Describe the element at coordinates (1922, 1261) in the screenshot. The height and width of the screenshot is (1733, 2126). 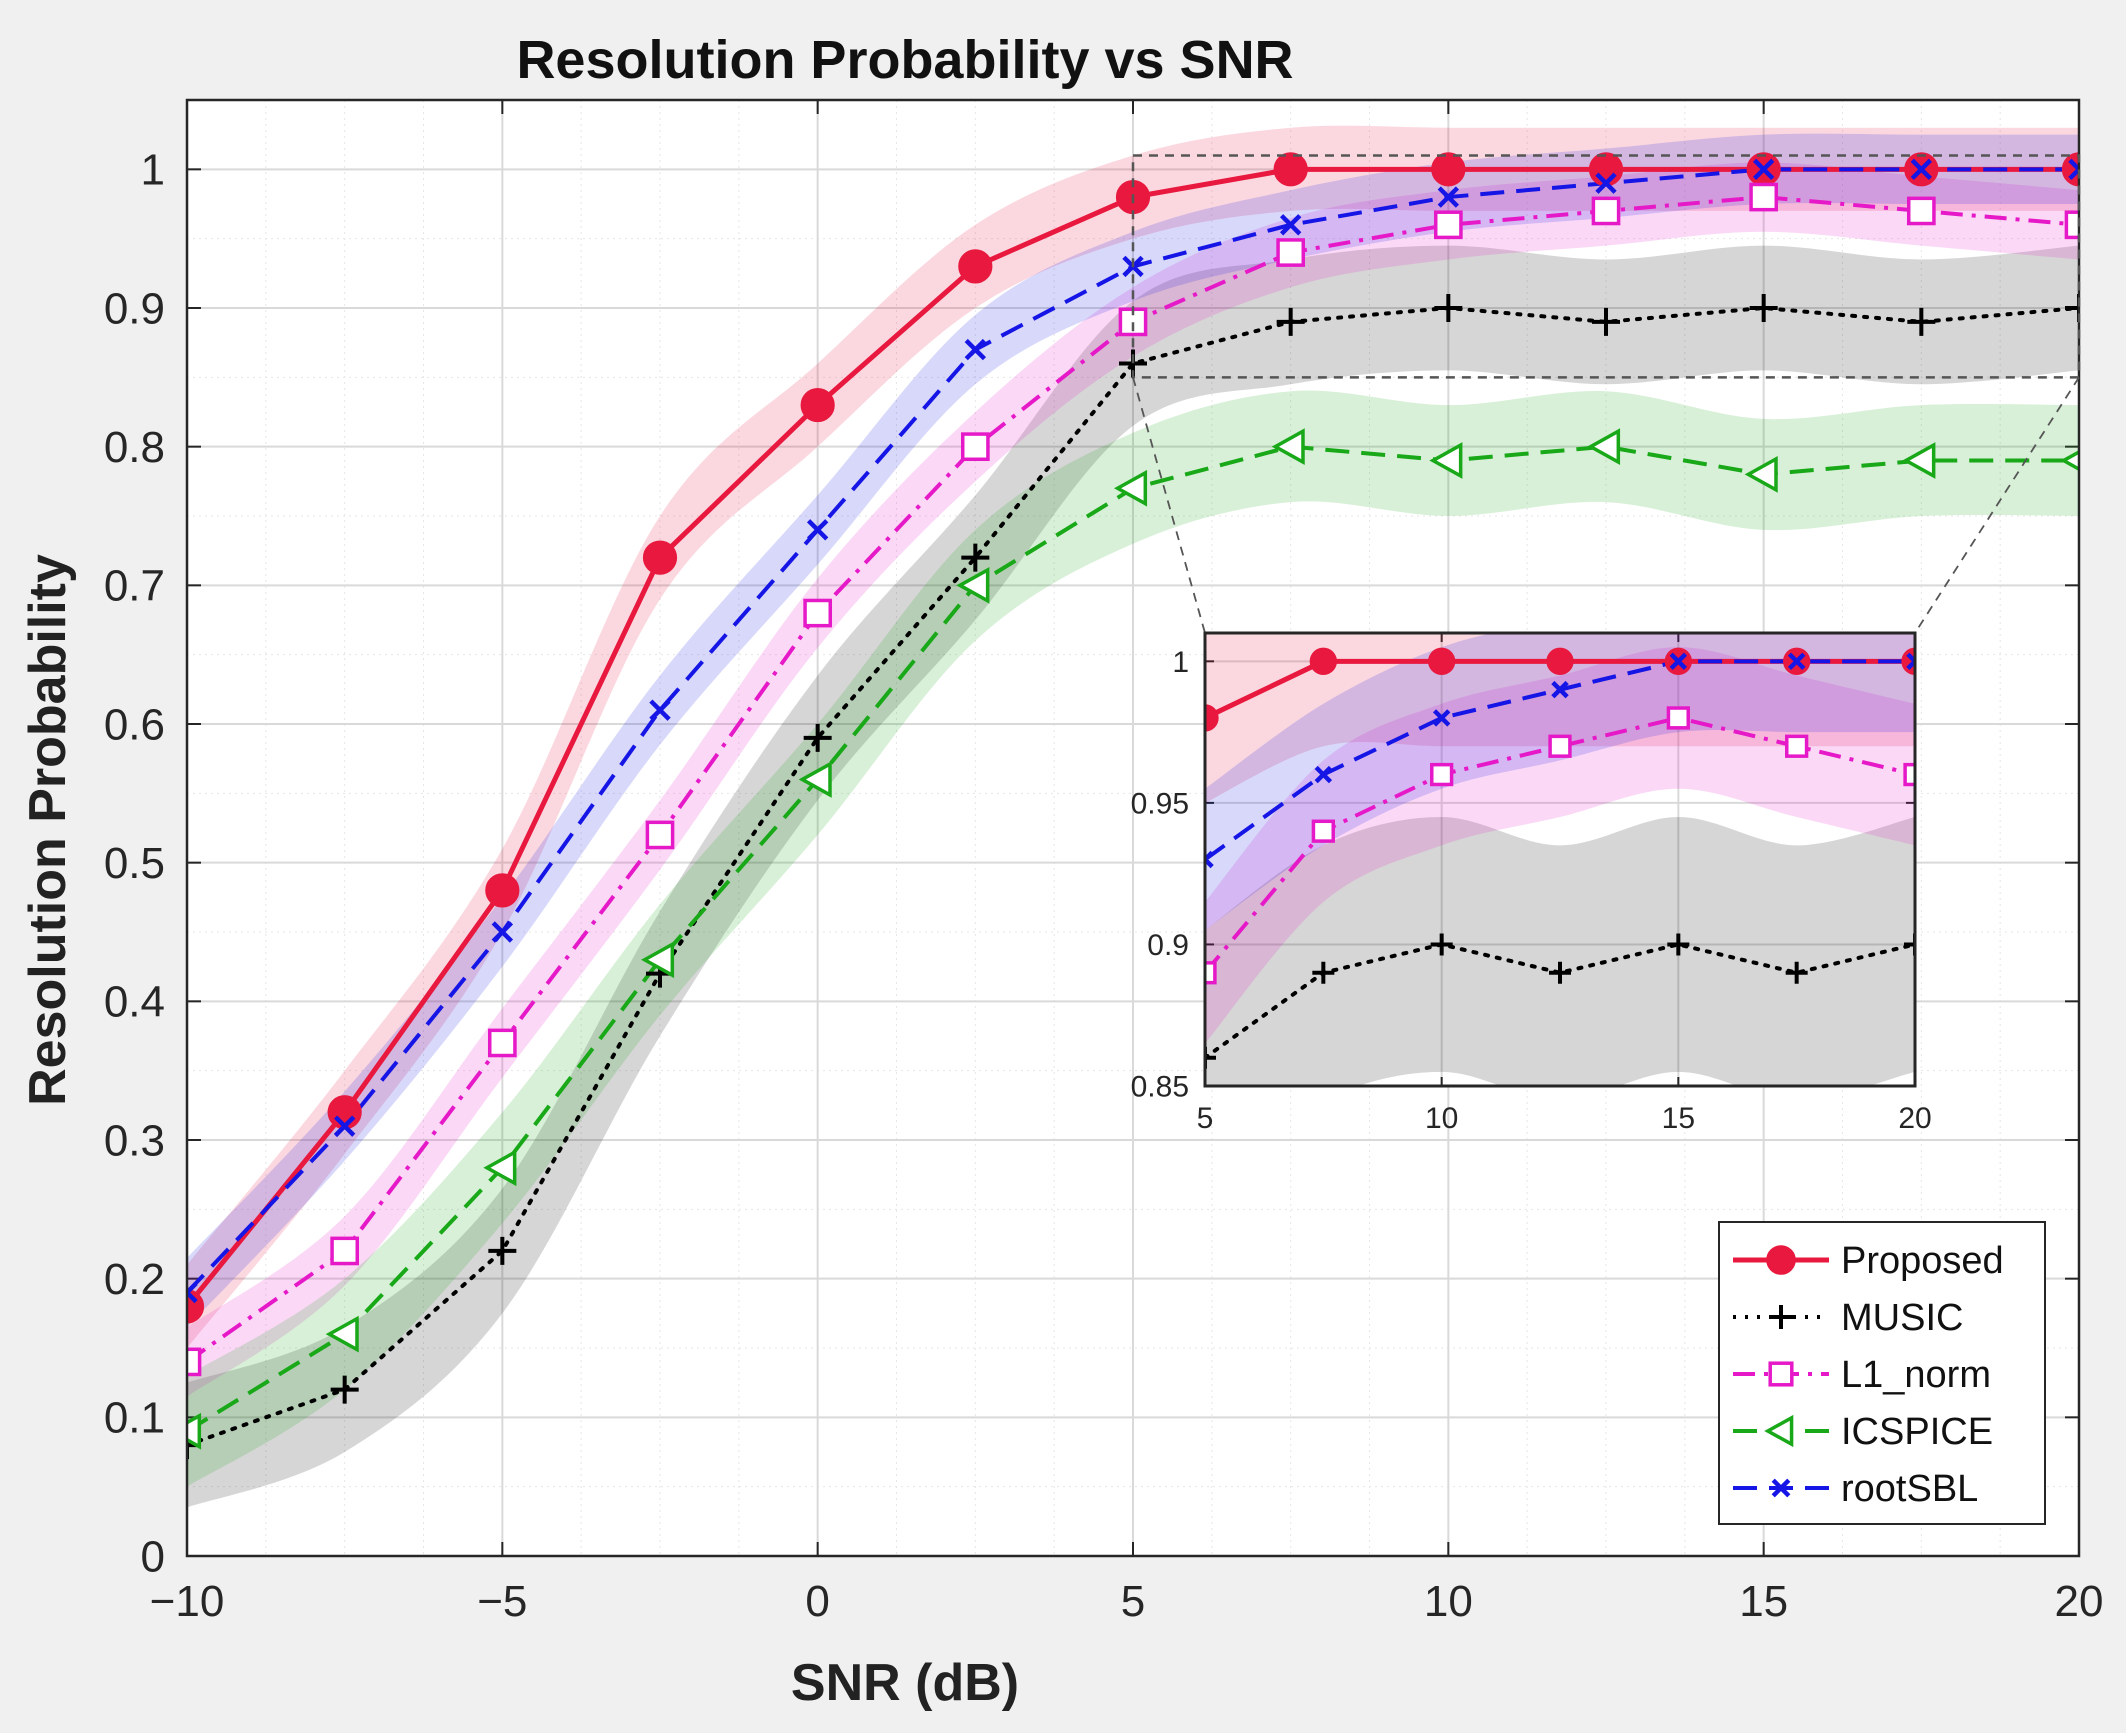
I see `legend-label: Proposed` at that location.